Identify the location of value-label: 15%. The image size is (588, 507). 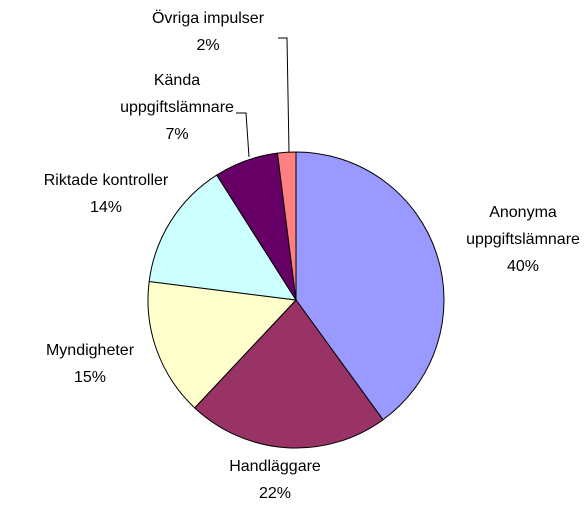
(90, 377).